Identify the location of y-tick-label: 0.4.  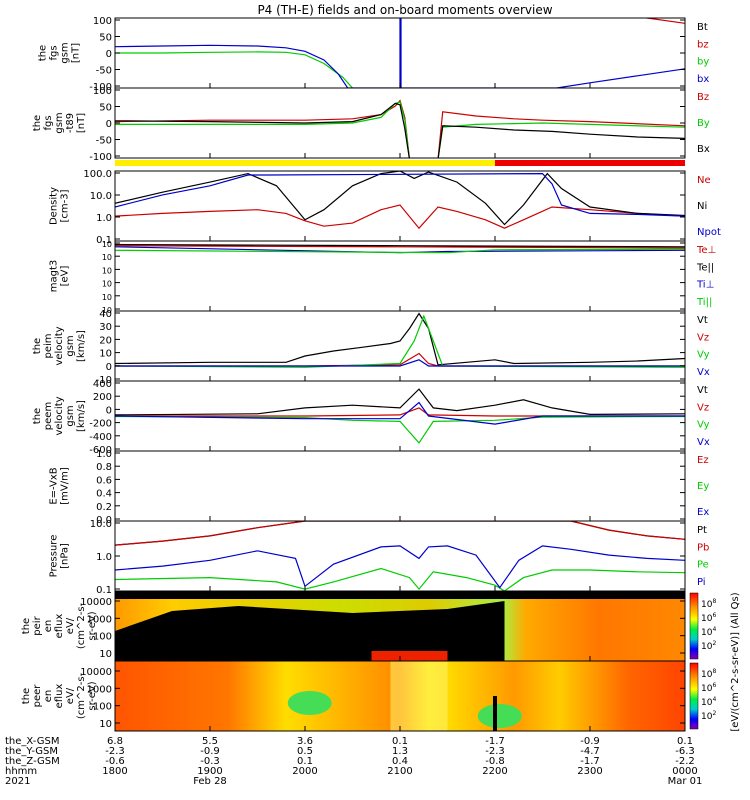
(104, 494).